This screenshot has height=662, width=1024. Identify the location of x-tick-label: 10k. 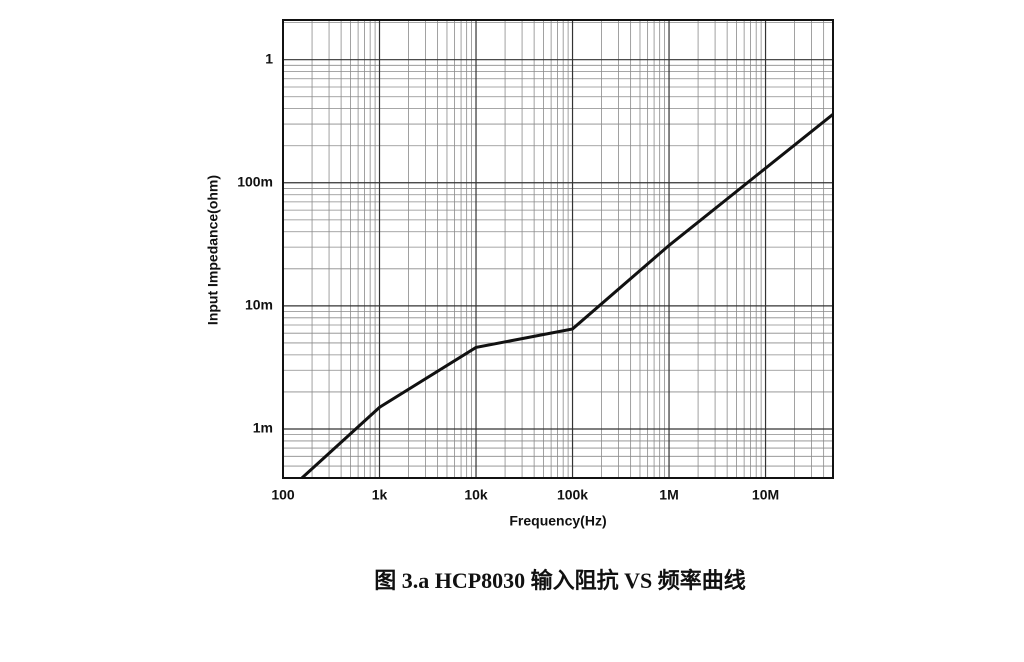
(476, 495).